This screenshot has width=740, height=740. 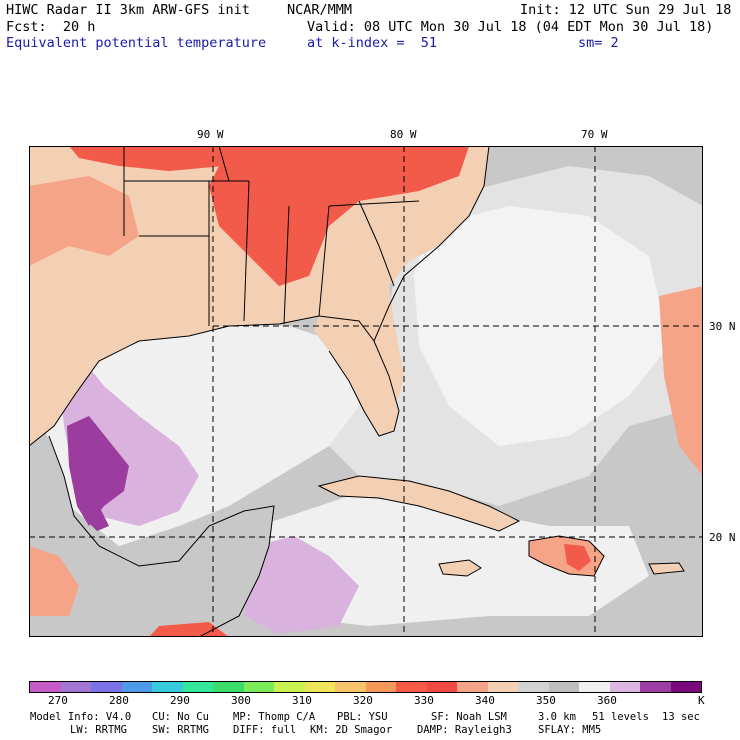 I want to click on state-lines, so click(x=271, y=236).